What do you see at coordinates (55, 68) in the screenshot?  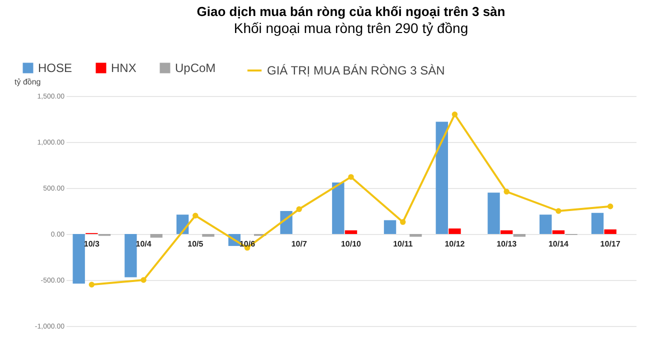 I see `legend-label: HOSE` at bounding box center [55, 68].